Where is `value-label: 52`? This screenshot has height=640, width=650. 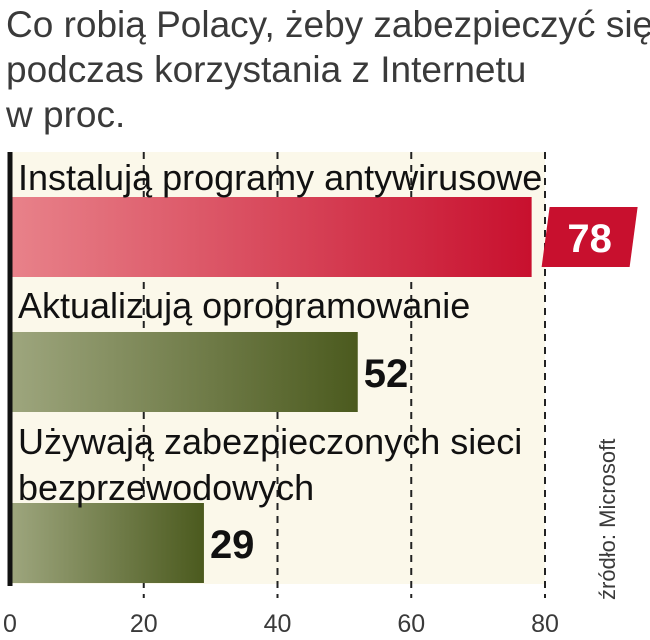 value-label: 52 is located at coordinates (386, 374).